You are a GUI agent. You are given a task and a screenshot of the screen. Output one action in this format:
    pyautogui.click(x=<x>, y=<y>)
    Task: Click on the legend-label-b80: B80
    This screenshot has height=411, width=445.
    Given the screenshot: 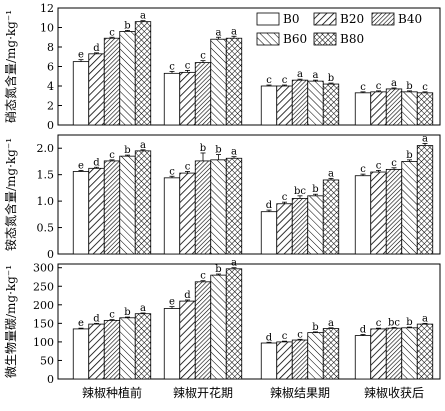 What is the action you would take?
    pyautogui.click(x=352, y=39)
    